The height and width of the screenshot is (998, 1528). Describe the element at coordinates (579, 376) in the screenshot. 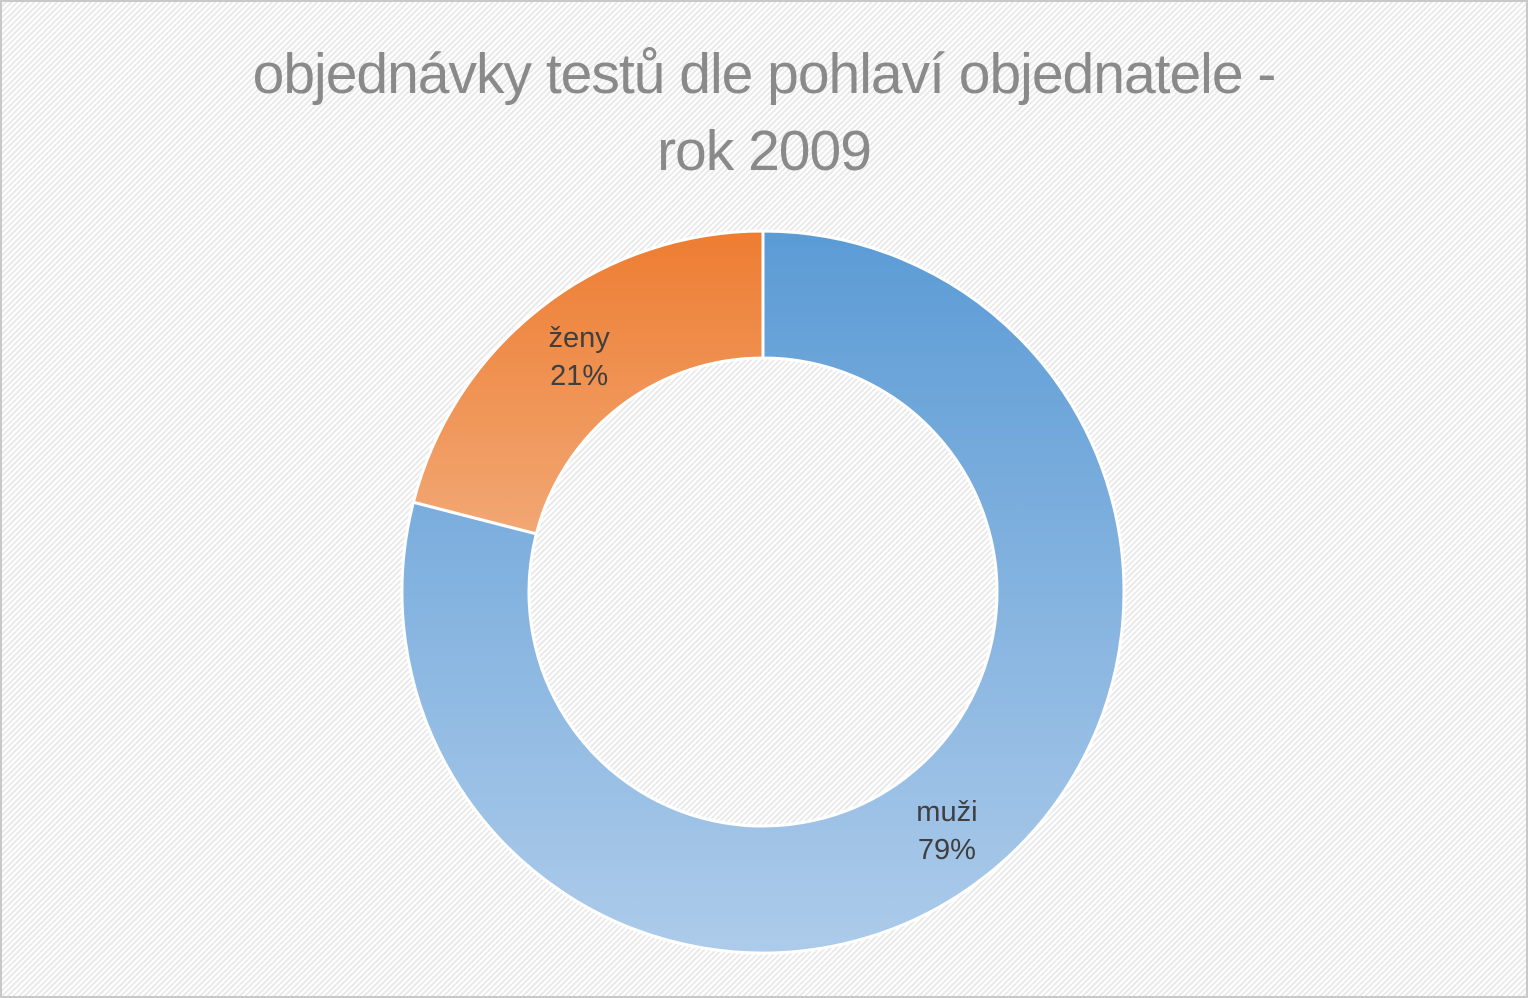

I see `slice-percent-label: 21%` at that location.